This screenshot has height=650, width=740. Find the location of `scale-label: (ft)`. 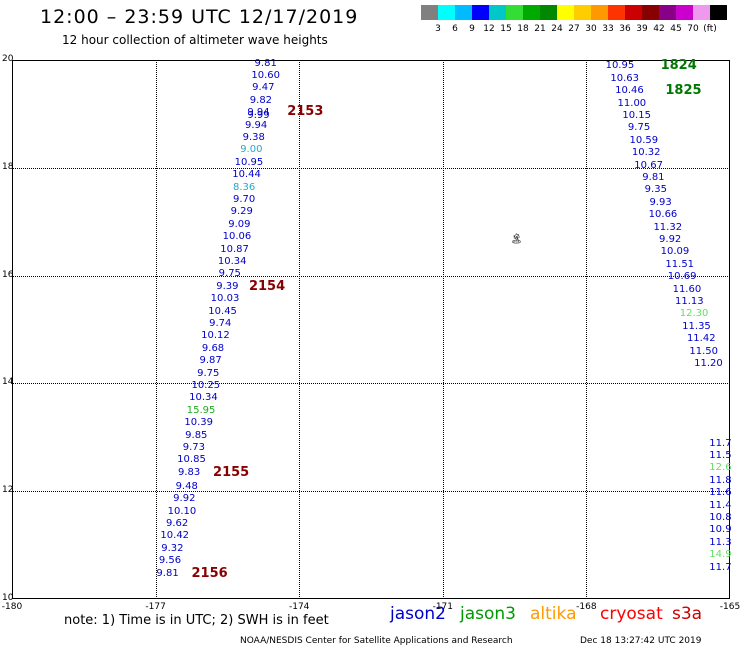

scale-label: (ft) is located at coordinates (710, 29).